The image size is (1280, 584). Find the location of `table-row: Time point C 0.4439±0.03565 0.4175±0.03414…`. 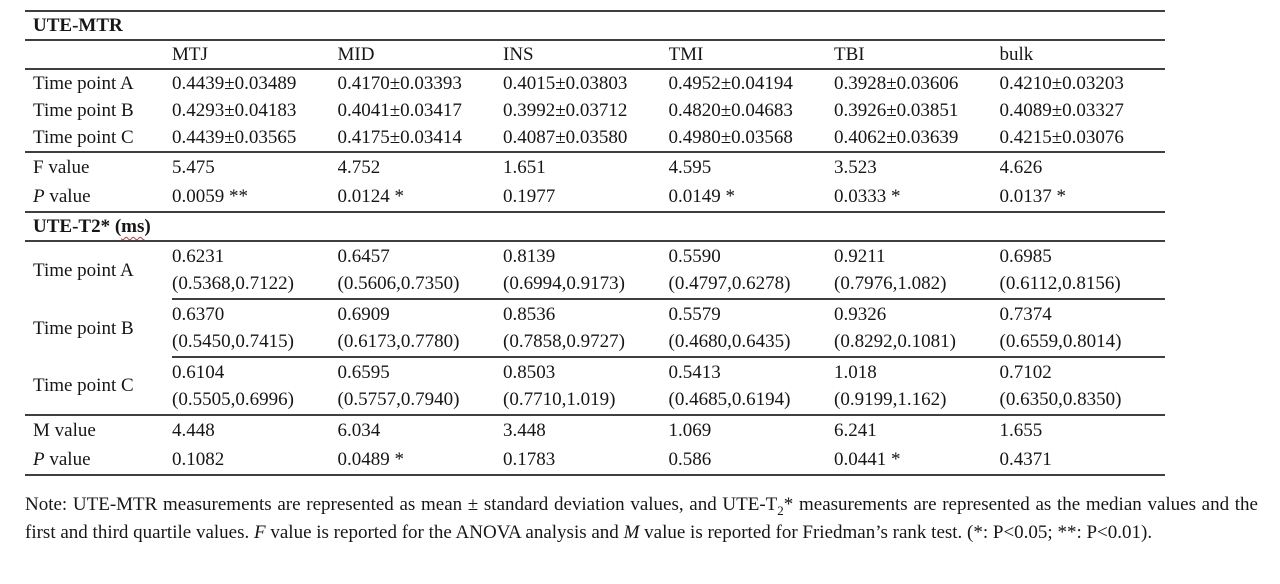

table-row: Time point C 0.4439±0.03565 0.4175±0.03414… is located at coordinates (595, 138).